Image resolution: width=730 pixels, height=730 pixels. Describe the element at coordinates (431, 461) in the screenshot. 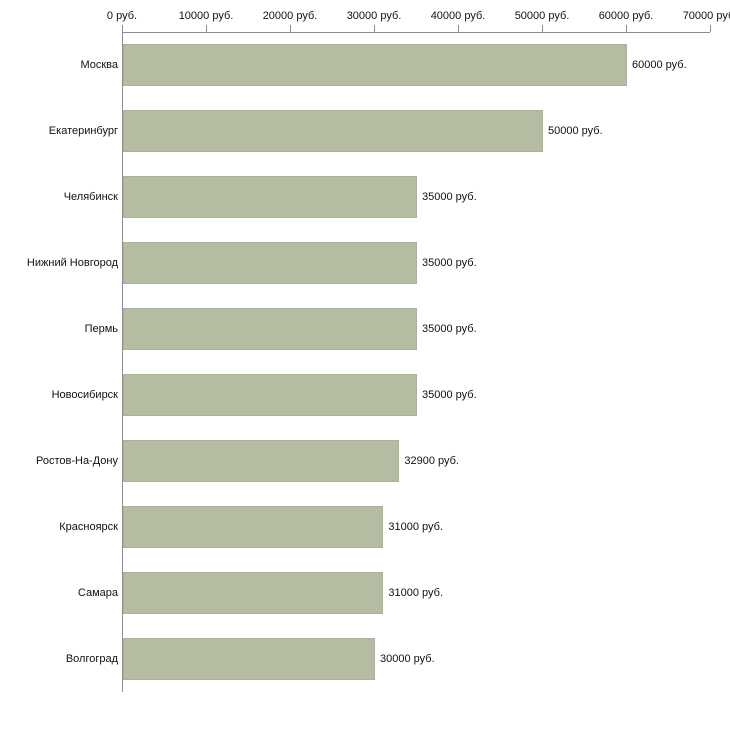

I see `value-label: 32900 руб.` at that location.